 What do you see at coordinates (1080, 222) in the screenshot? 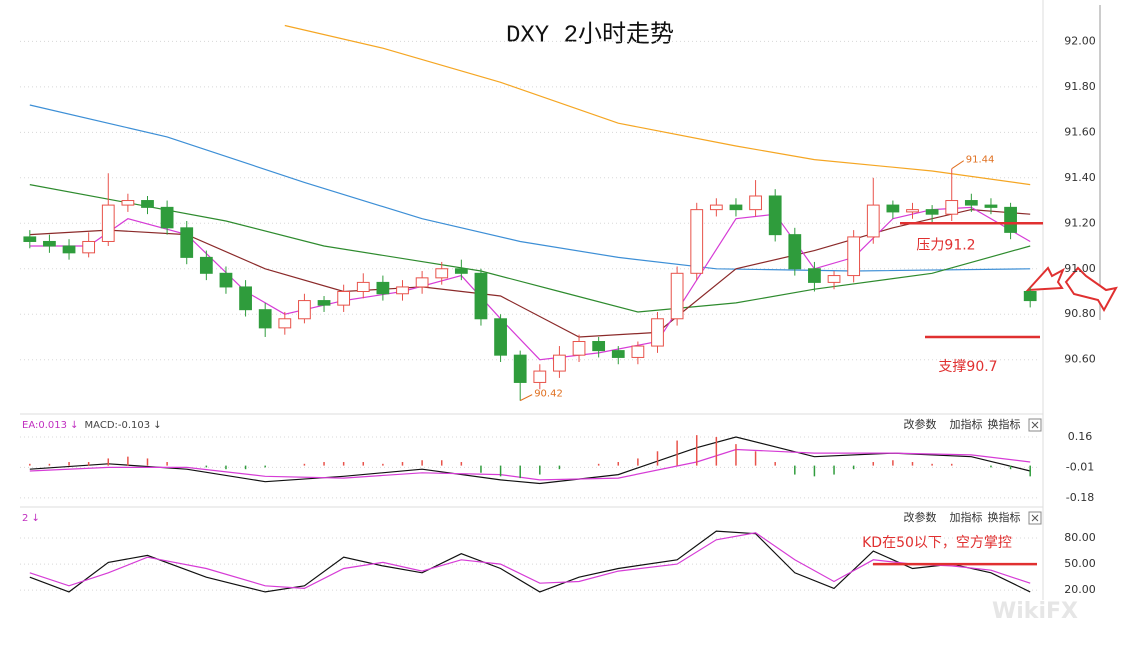
I see `y-tick-label: 91.20` at bounding box center [1080, 222].